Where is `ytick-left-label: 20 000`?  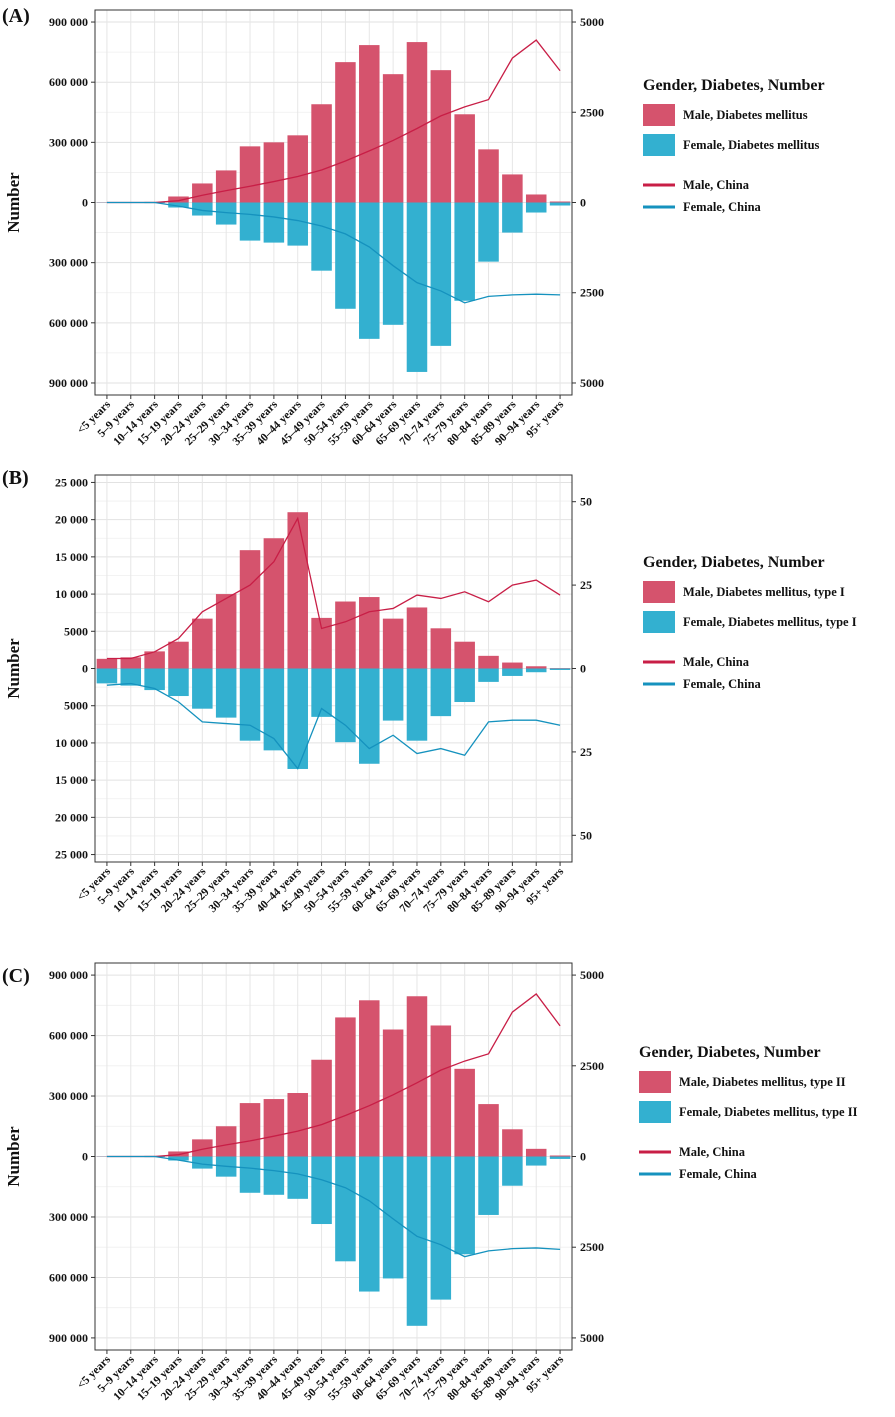
ytick-left-label: 20 000 is located at coordinates (71, 817).